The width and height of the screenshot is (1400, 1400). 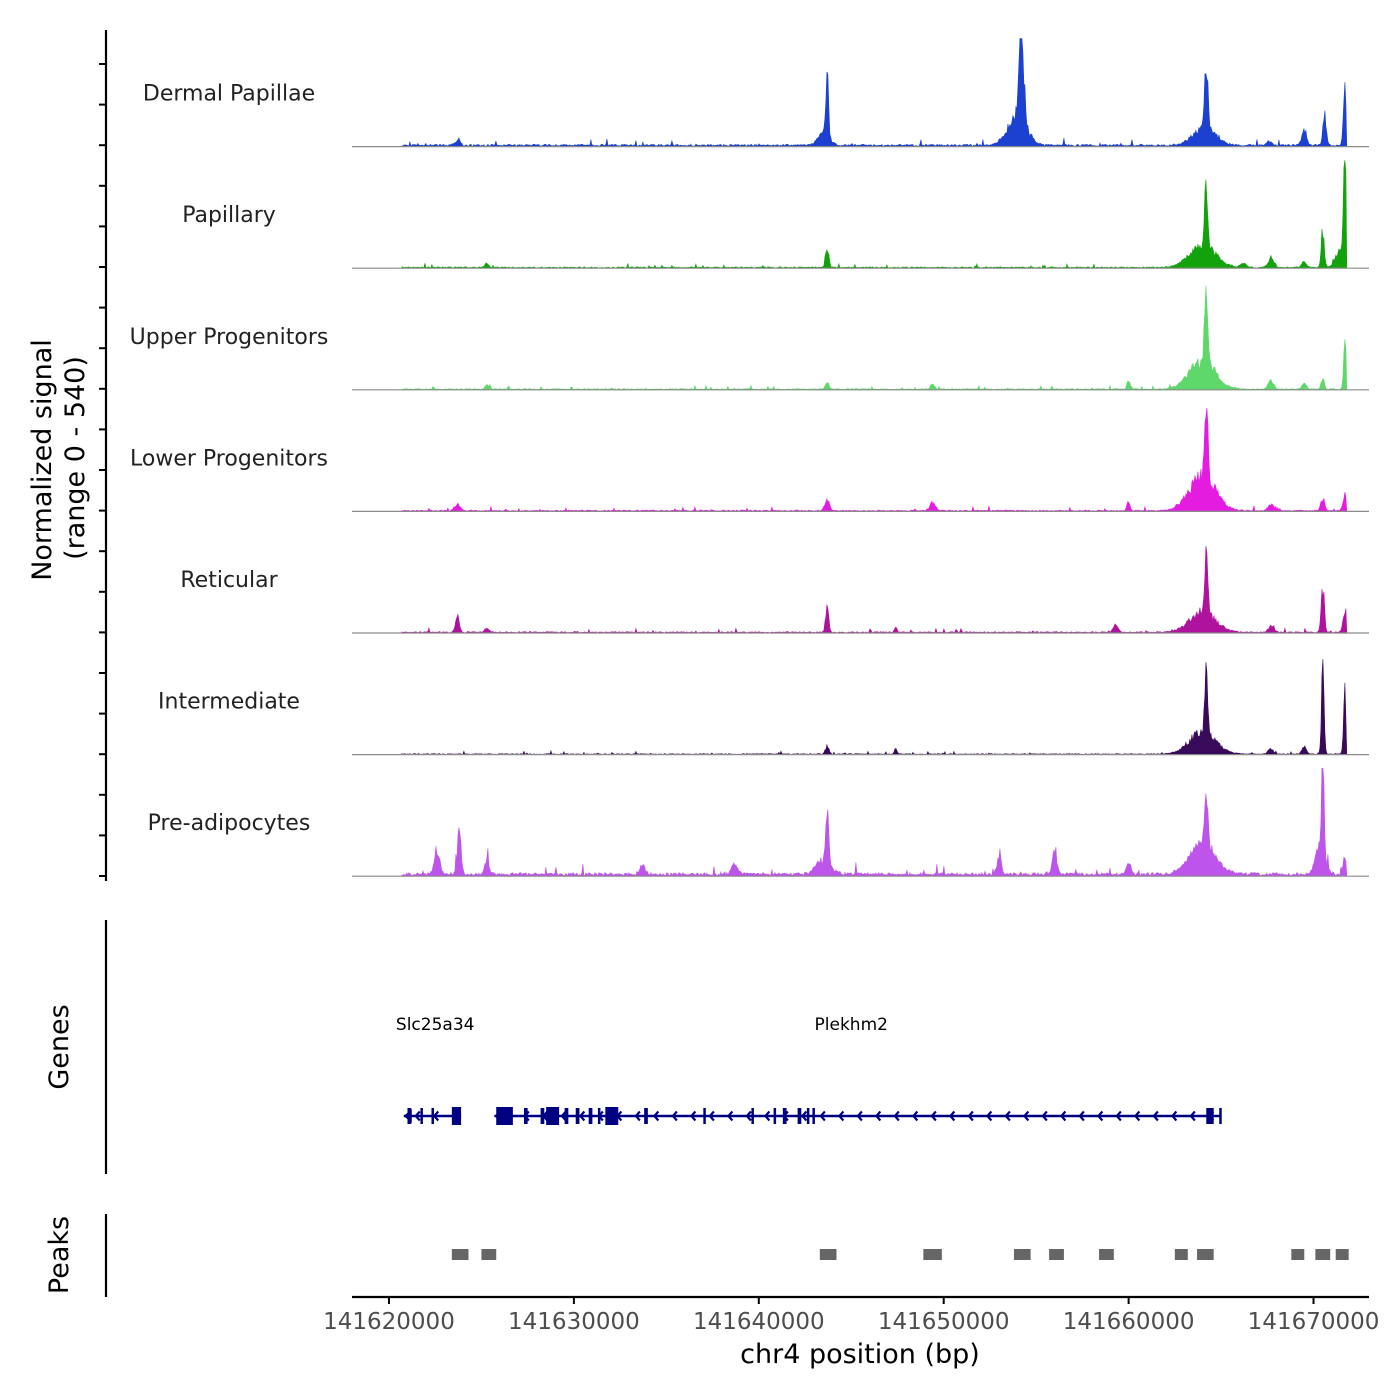 I want to click on track-label-lower-progenitors: Lower Progenitors, so click(x=229, y=458).